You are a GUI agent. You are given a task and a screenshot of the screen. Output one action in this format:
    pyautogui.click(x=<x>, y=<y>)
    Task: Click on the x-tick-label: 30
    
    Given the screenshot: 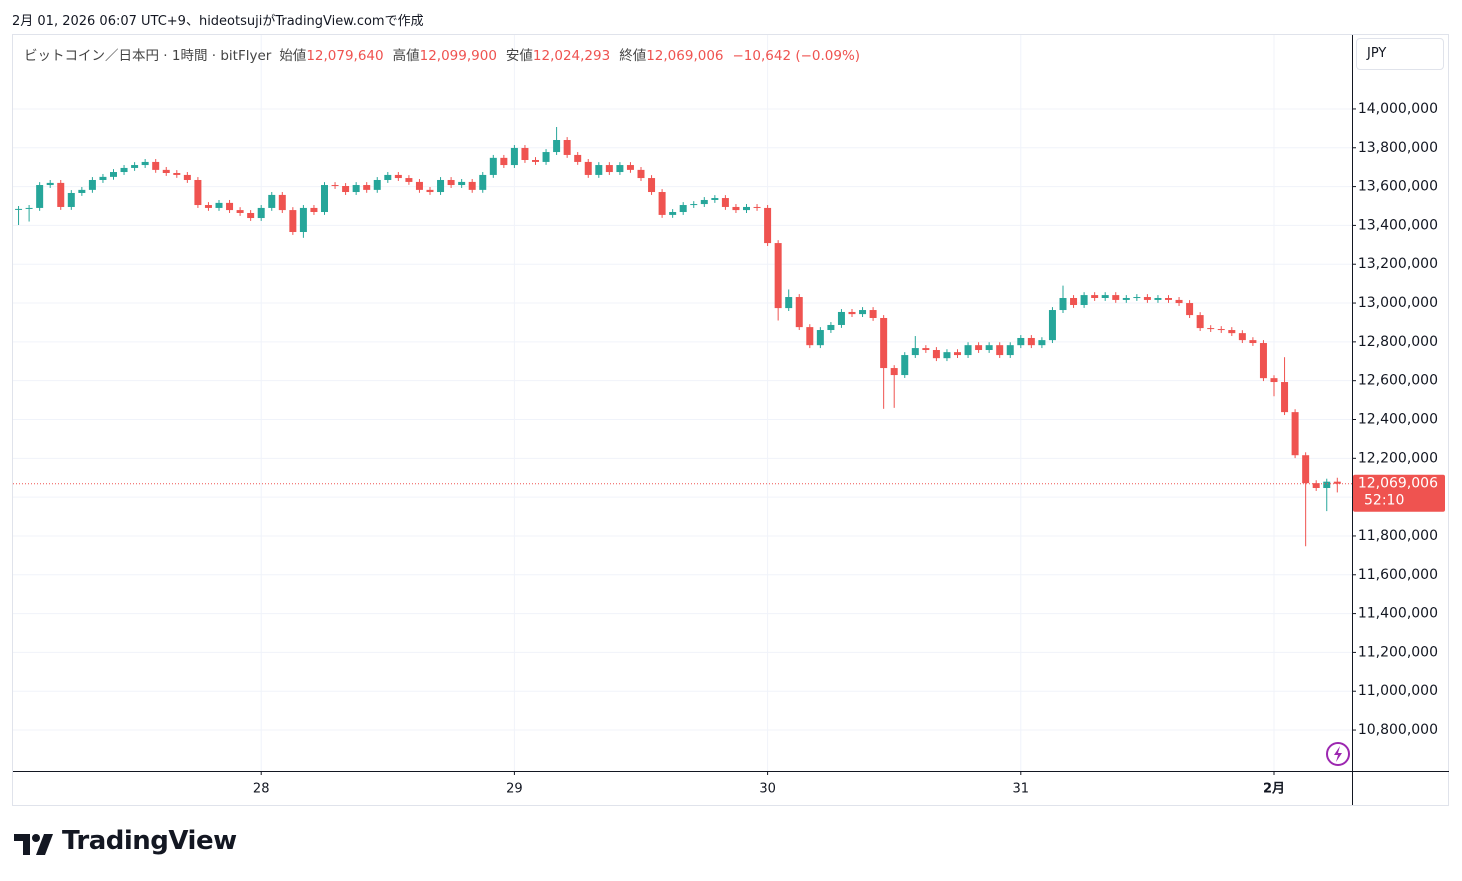 What is the action you would take?
    pyautogui.click(x=767, y=789)
    